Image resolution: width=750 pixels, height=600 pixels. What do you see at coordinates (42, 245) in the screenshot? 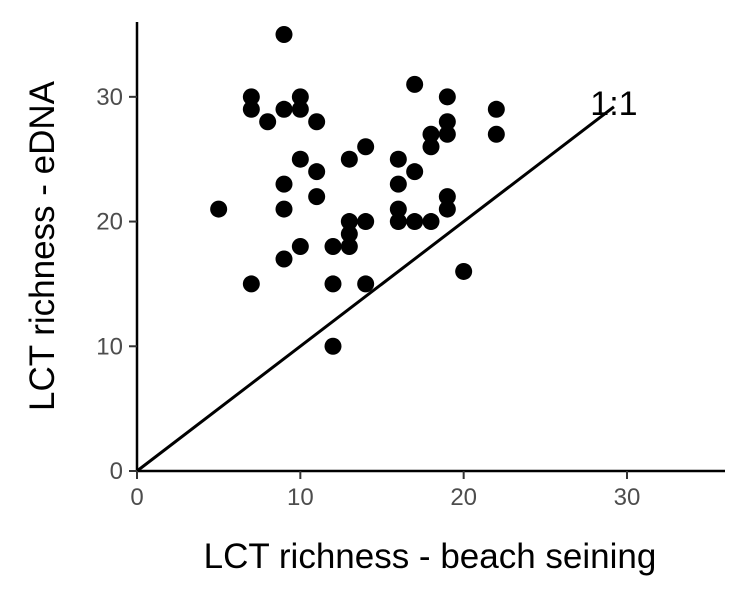
I see `y-axis-title: LCT richness - eDNA` at bounding box center [42, 245].